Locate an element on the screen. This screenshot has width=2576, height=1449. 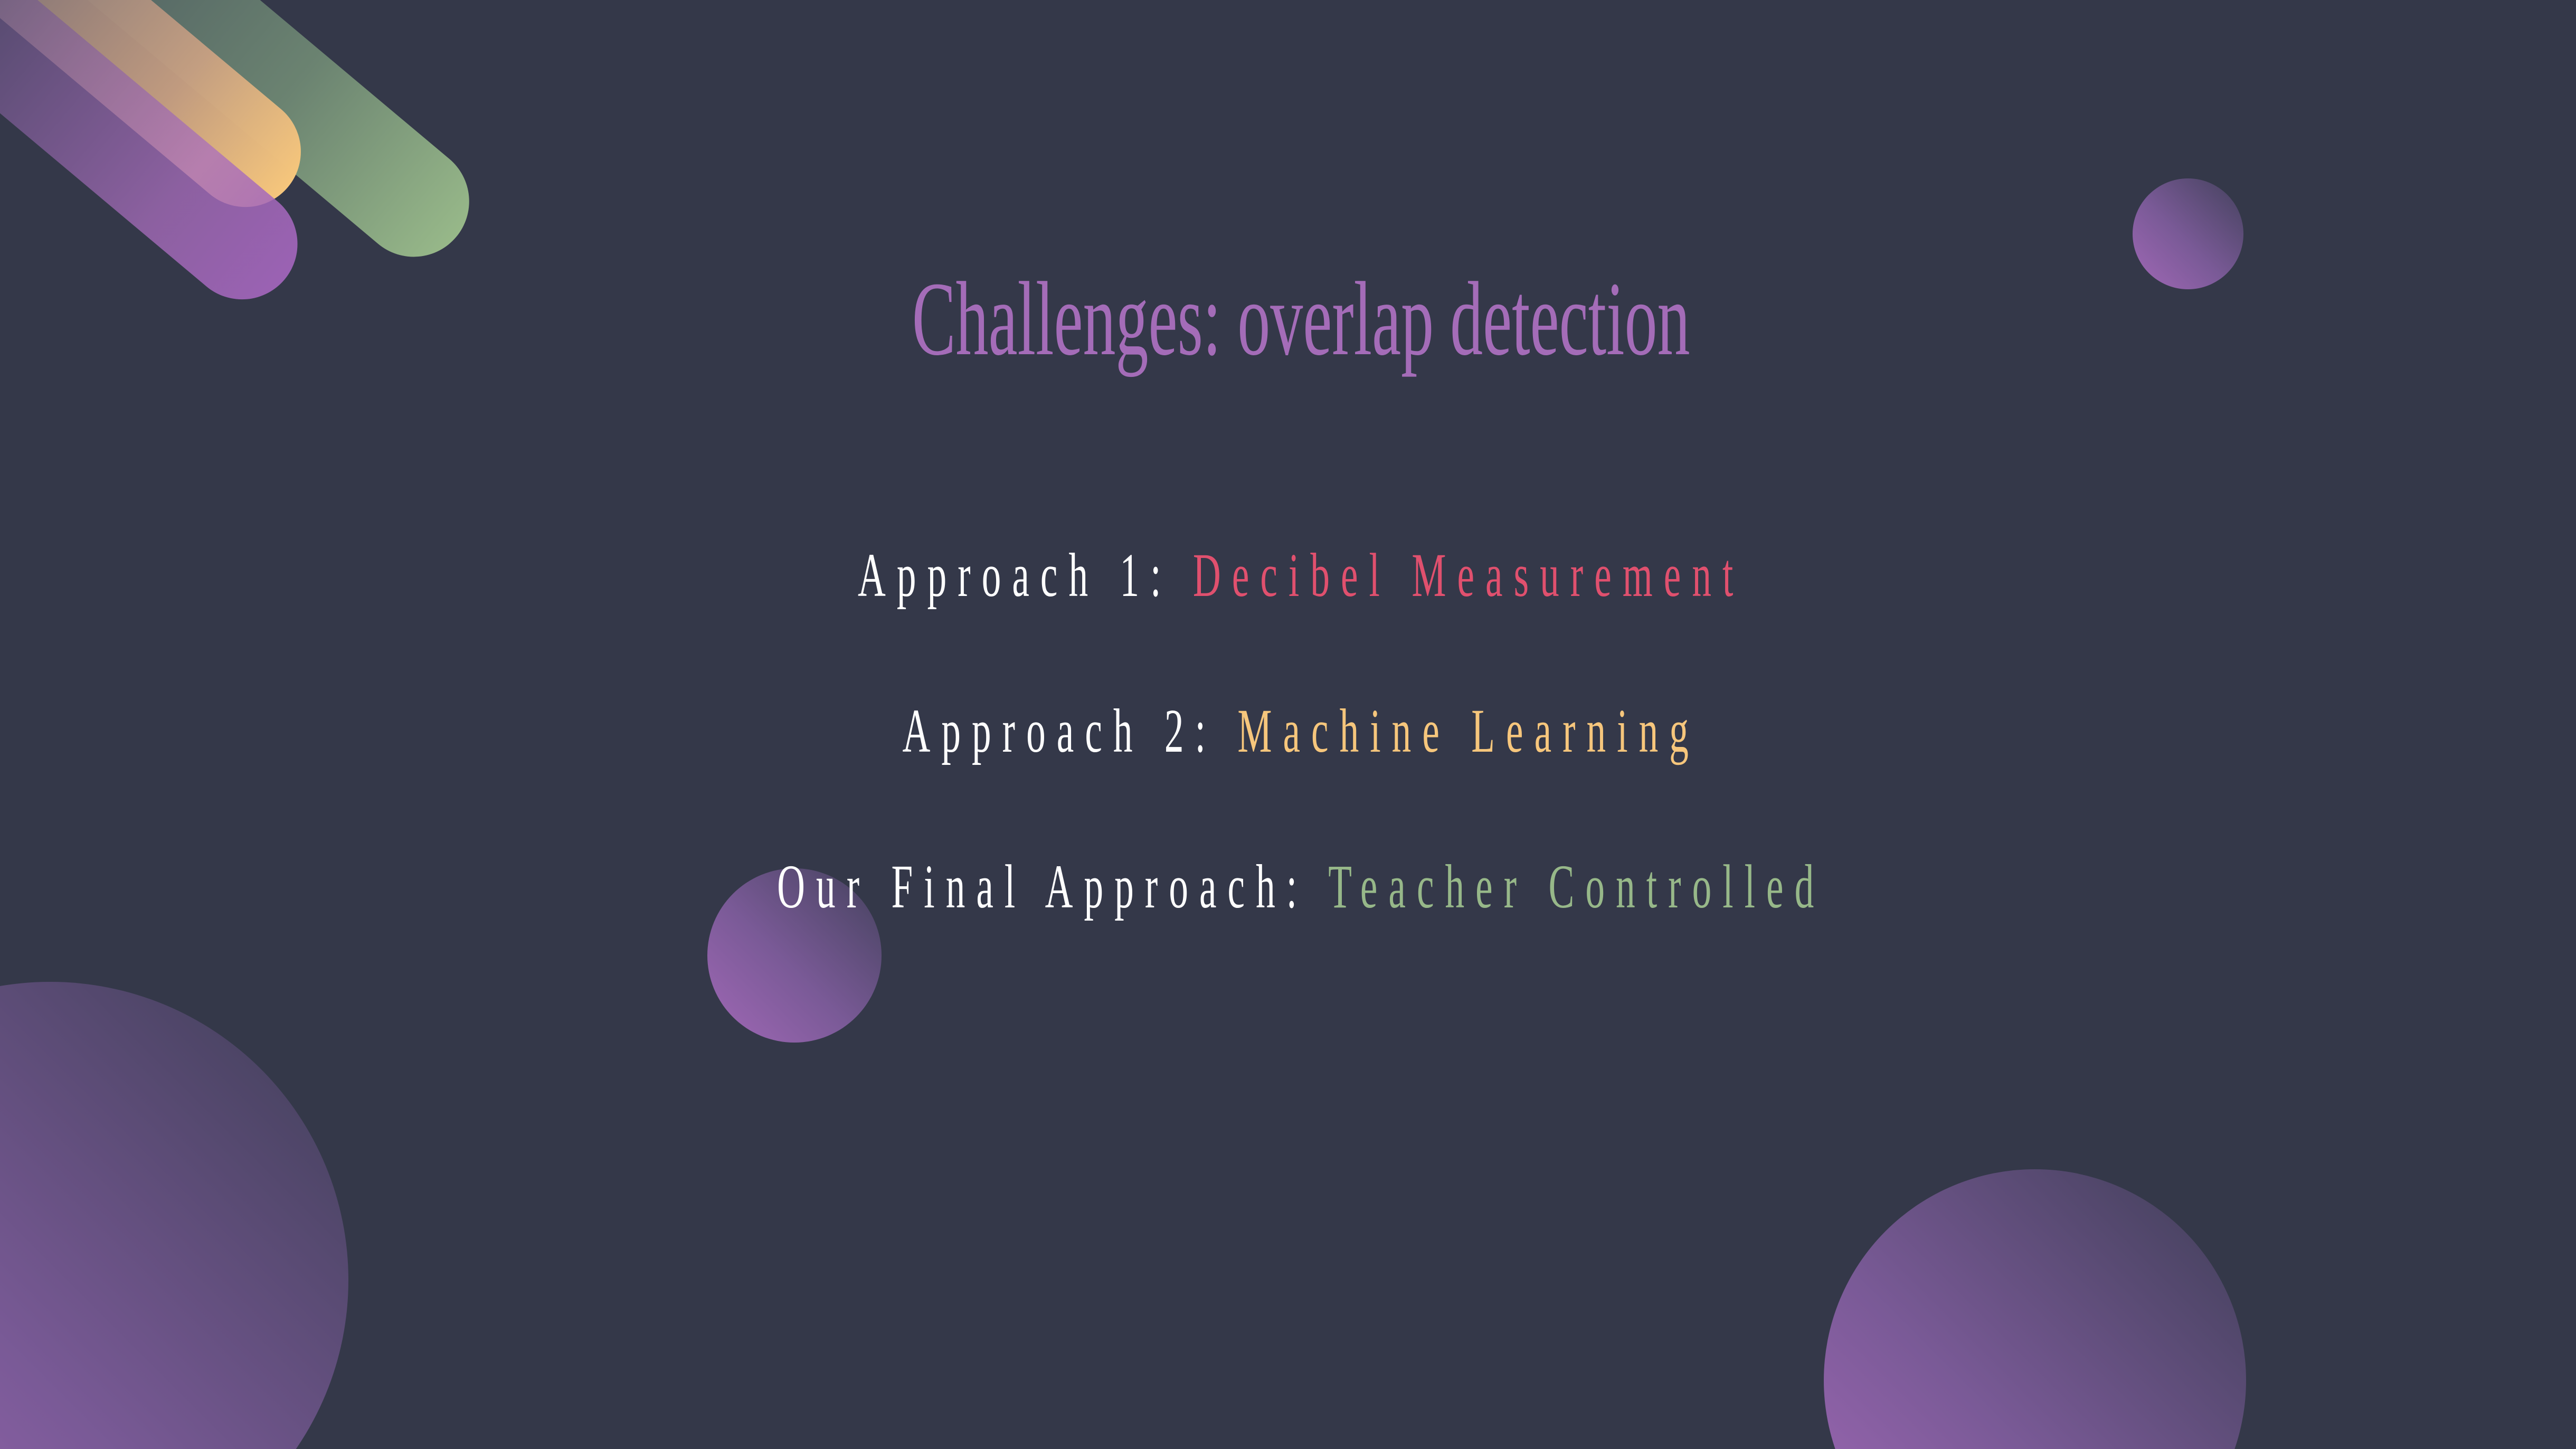
approach-2-line: Approach 2: Machine Learning is located at coordinates (1301, 731).